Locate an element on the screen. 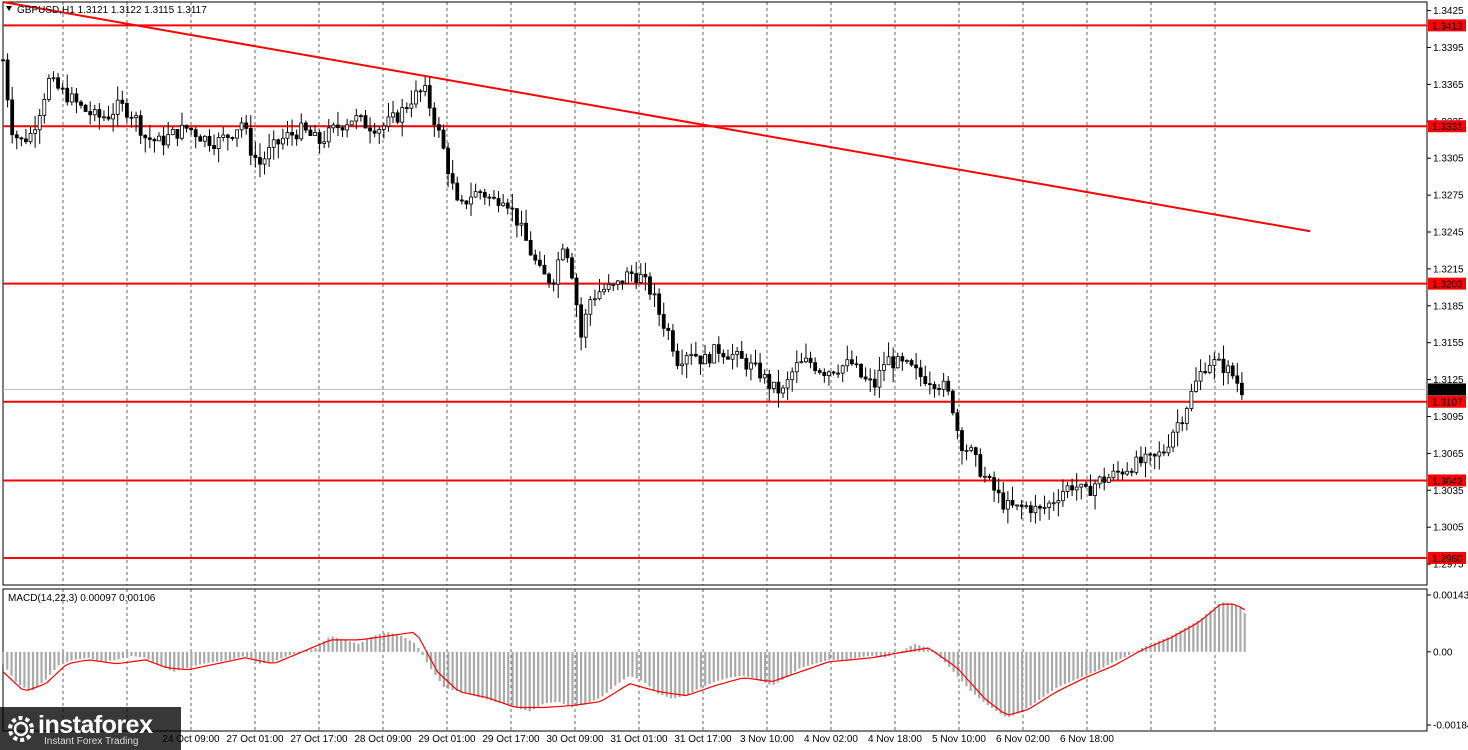  y-tick-label: 1.3005 is located at coordinates (1448, 528).